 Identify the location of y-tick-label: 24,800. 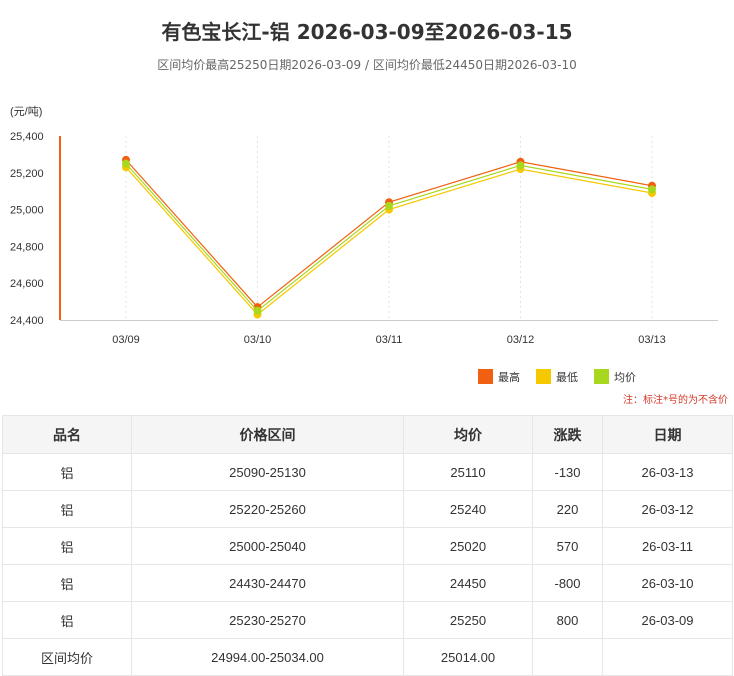
(27, 247).